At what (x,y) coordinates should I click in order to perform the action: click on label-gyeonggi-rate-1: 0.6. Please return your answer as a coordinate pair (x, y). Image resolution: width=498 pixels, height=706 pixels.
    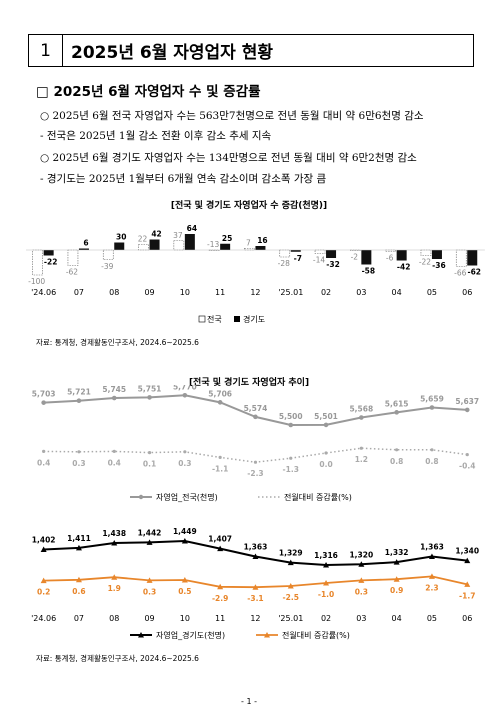
    Looking at the image, I should click on (78, 591).